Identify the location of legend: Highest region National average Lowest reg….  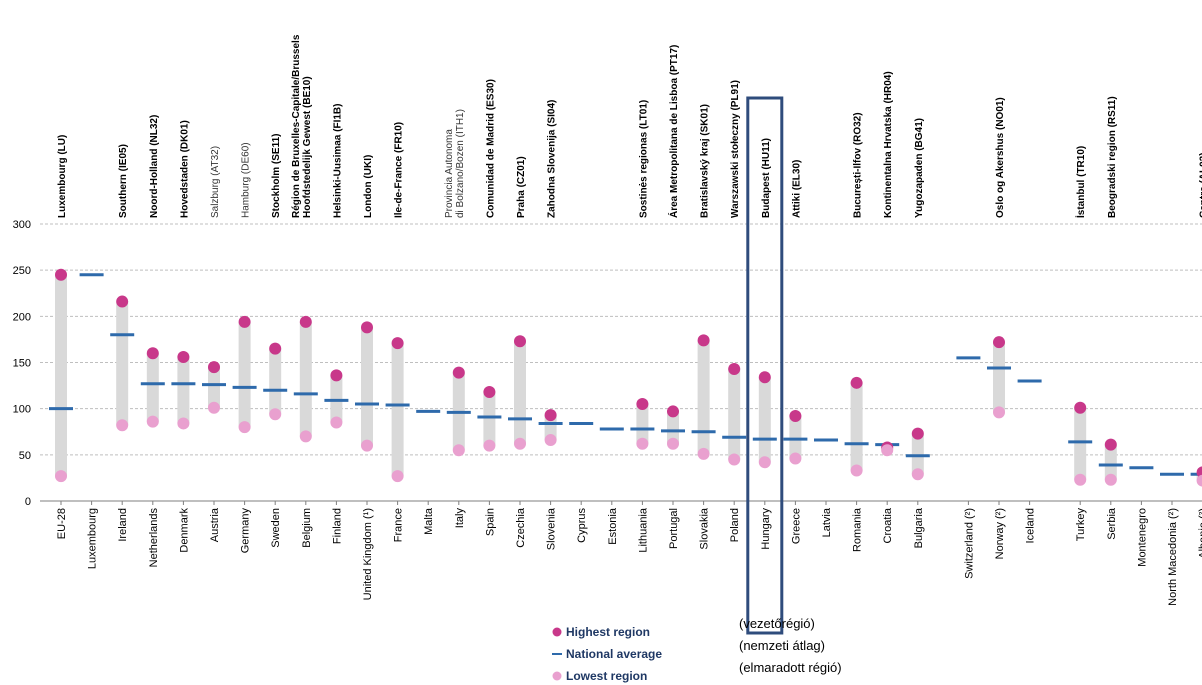
(607, 654).